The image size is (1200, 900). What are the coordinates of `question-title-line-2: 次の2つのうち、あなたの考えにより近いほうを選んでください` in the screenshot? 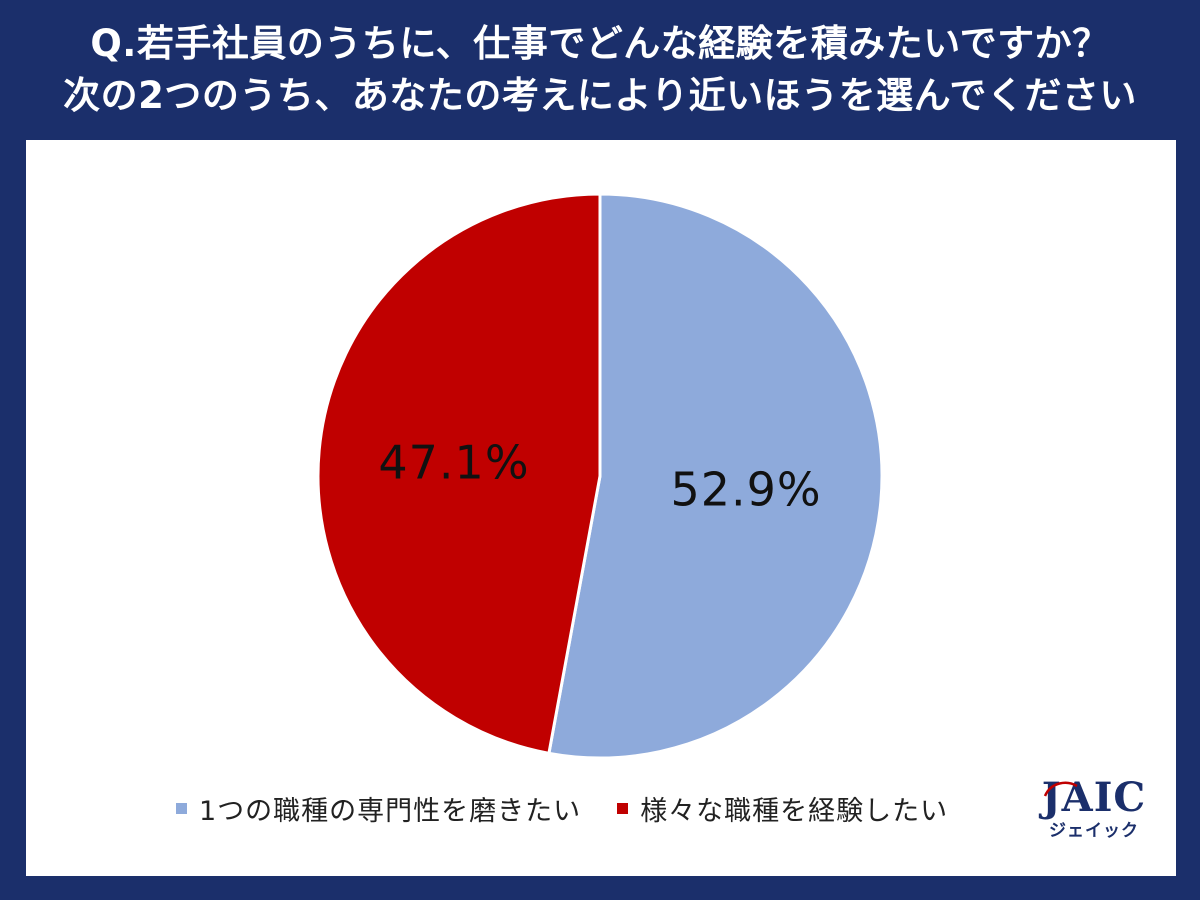 It's located at (600, 95).